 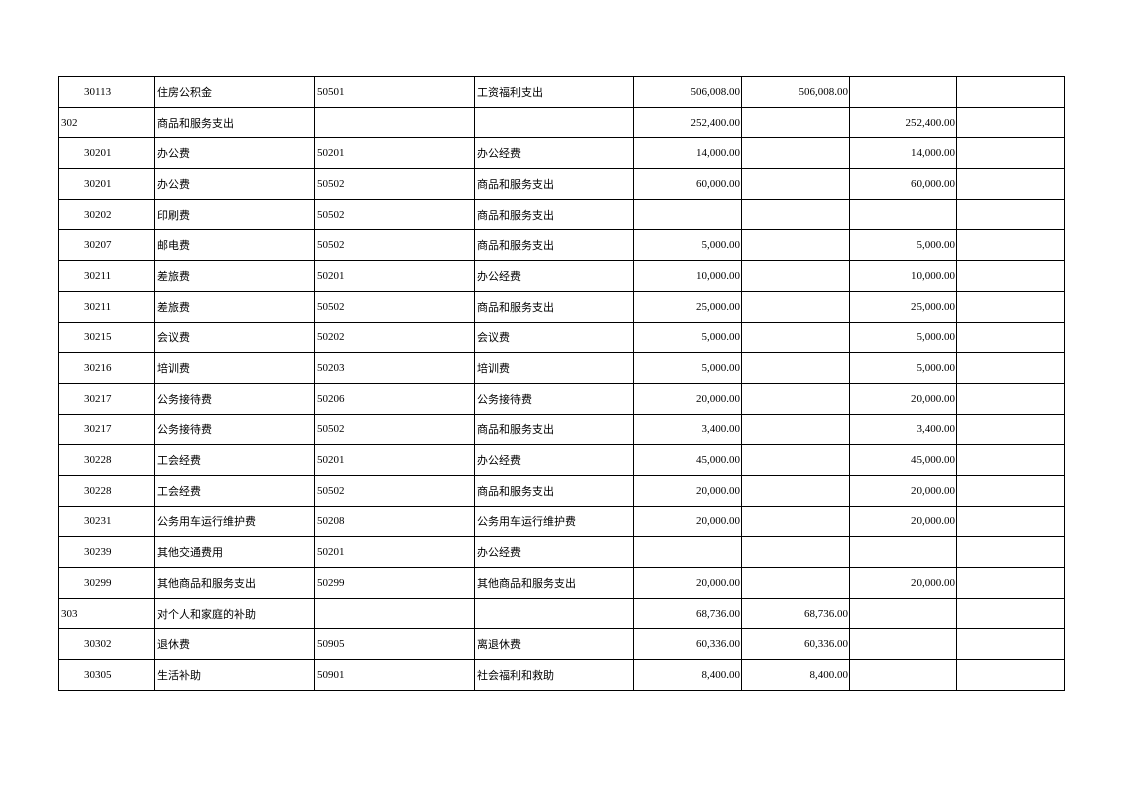 I want to click on table-row: 30201 办公费 50201 办公经费 14,000.00 14,000.00, so click(x=561, y=153).